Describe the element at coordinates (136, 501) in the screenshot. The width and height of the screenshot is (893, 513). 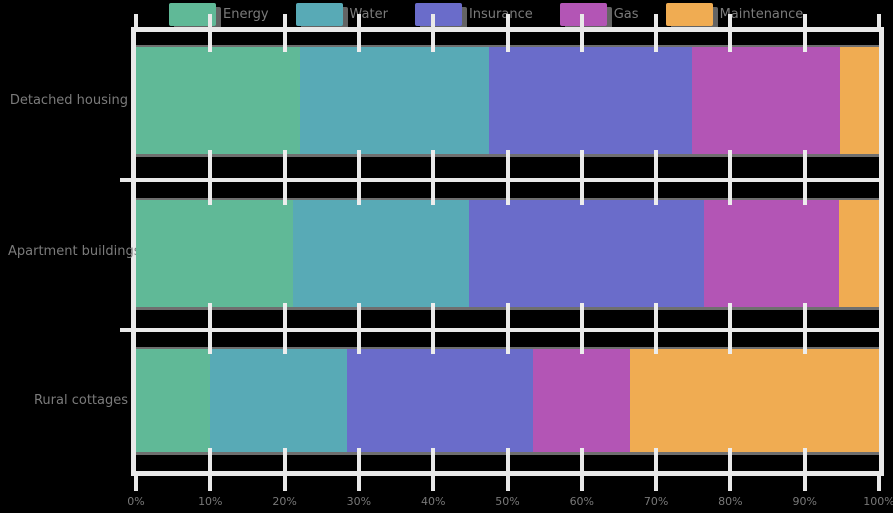
I see `x-tick-label: 0%` at that location.